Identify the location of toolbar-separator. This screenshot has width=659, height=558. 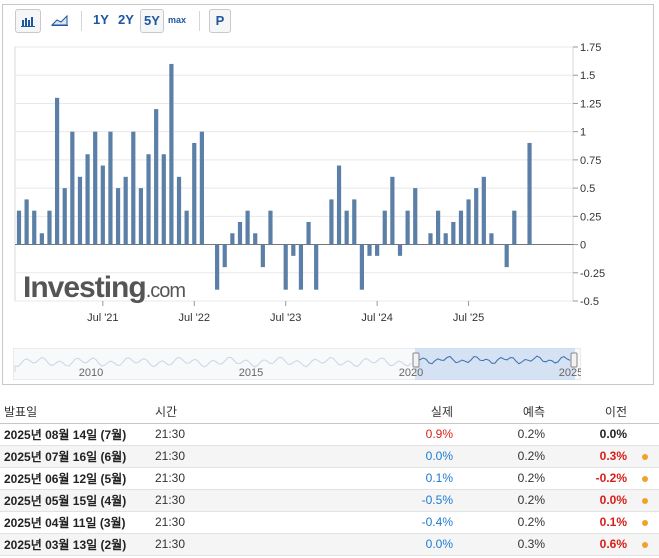
(199, 21).